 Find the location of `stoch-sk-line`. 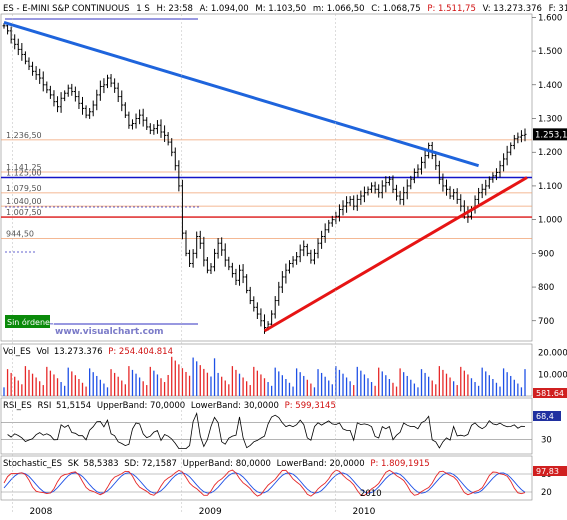

stoch-sk-line is located at coordinates (264, 483).